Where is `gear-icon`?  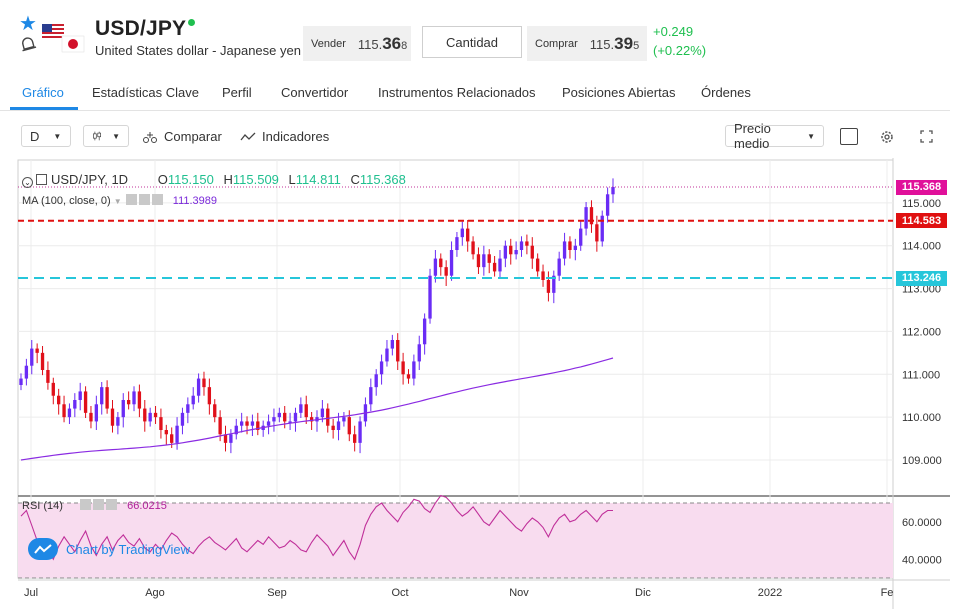
gear-icon is located at coordinates (887, 137).